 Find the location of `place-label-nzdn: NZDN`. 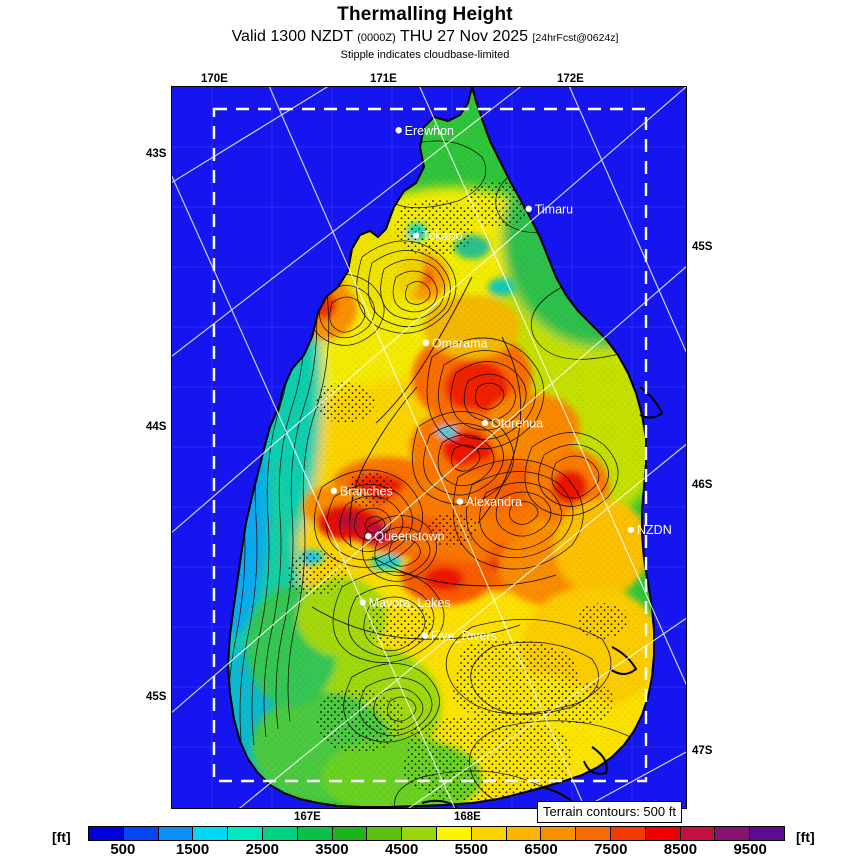

place-label-nzdn: NZDN is located at coordinates (654, 530).